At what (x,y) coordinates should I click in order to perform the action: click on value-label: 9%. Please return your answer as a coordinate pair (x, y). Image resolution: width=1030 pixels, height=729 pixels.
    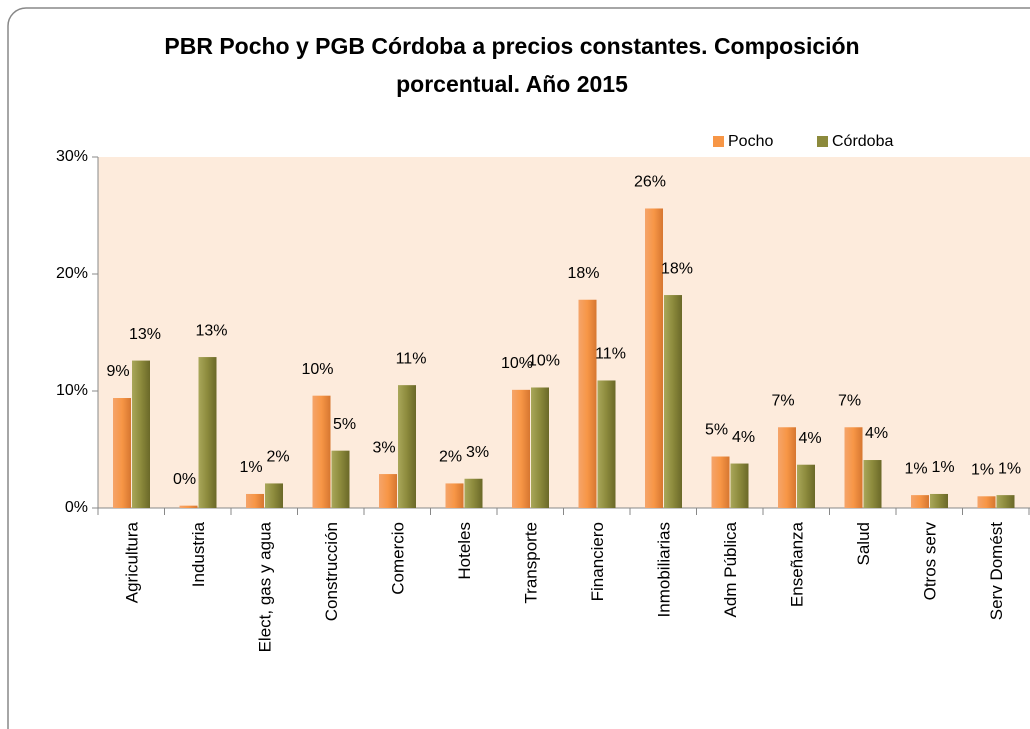
    Looking at the image, I should click on (117, 371).